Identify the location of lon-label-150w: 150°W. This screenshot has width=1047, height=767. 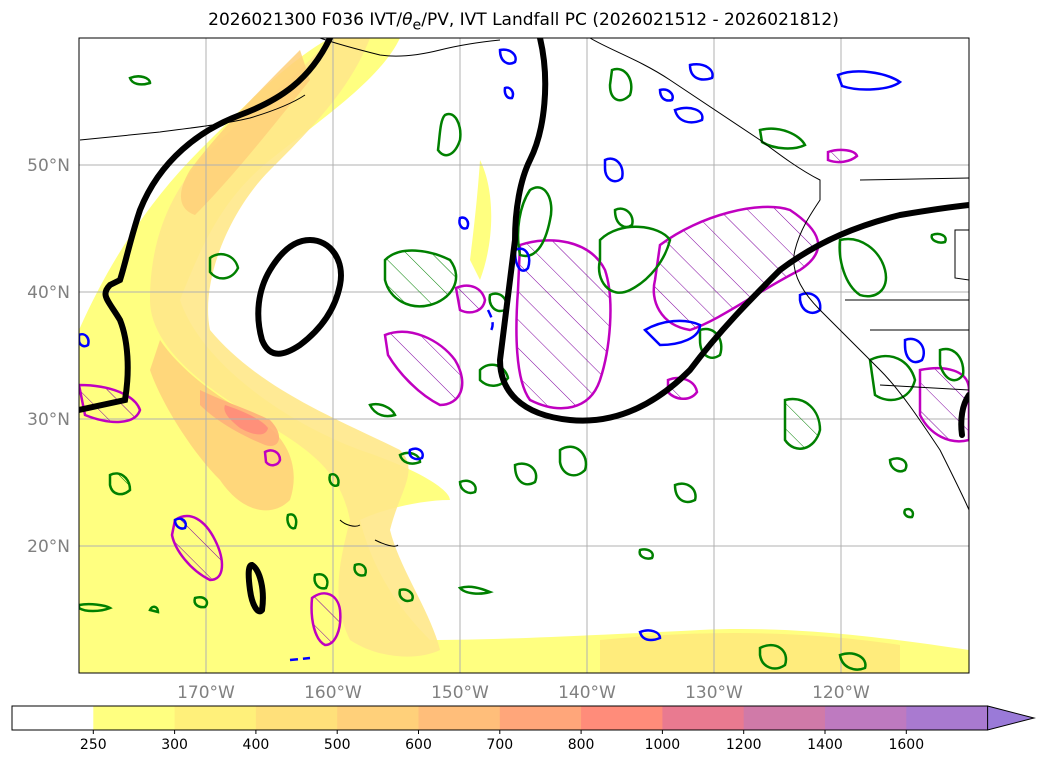
(460, 693).